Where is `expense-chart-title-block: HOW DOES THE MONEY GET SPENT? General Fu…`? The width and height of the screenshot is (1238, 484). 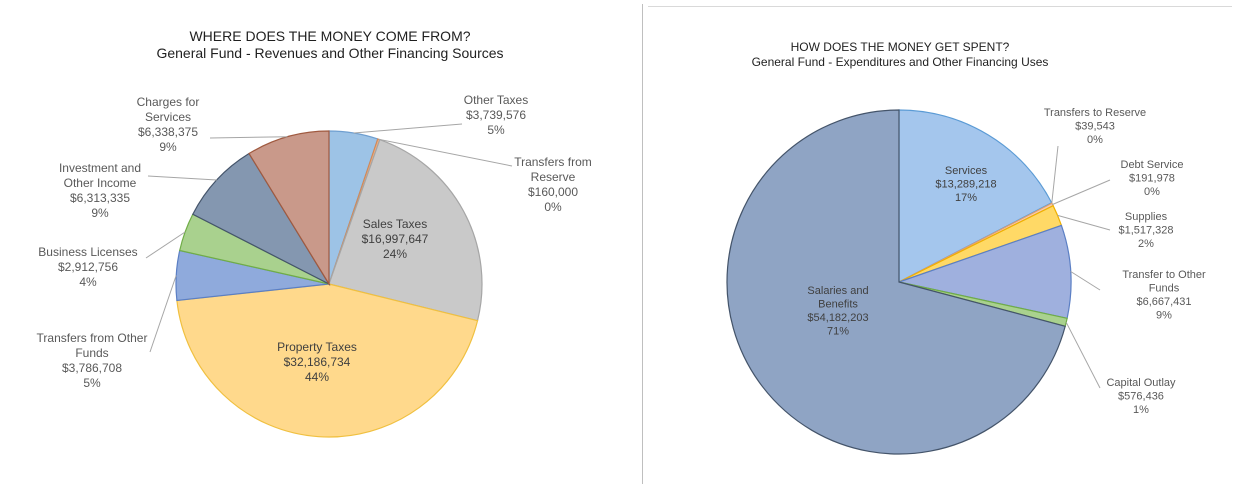 expense-chart-title-block: HOW DOES THE MONEY GET SPENT? General Fu… is located at coordinates (900, 55).